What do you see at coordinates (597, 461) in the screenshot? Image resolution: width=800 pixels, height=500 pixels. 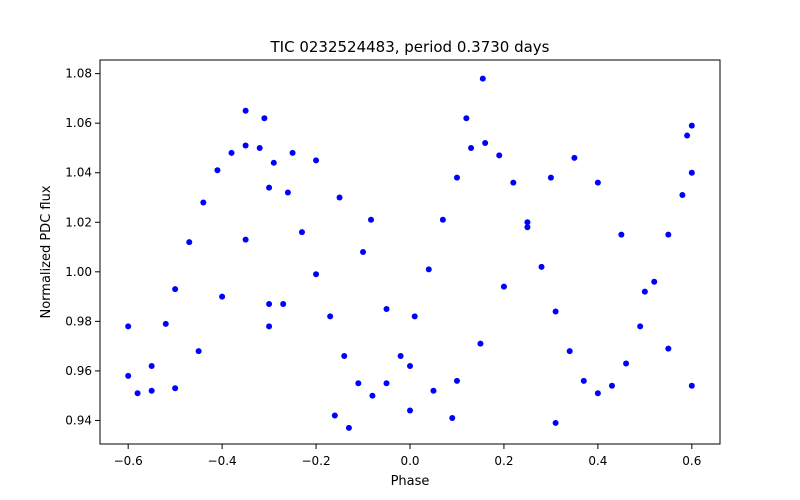 I see `x-tick-label: 0.4` at bounding box center [597, 461].